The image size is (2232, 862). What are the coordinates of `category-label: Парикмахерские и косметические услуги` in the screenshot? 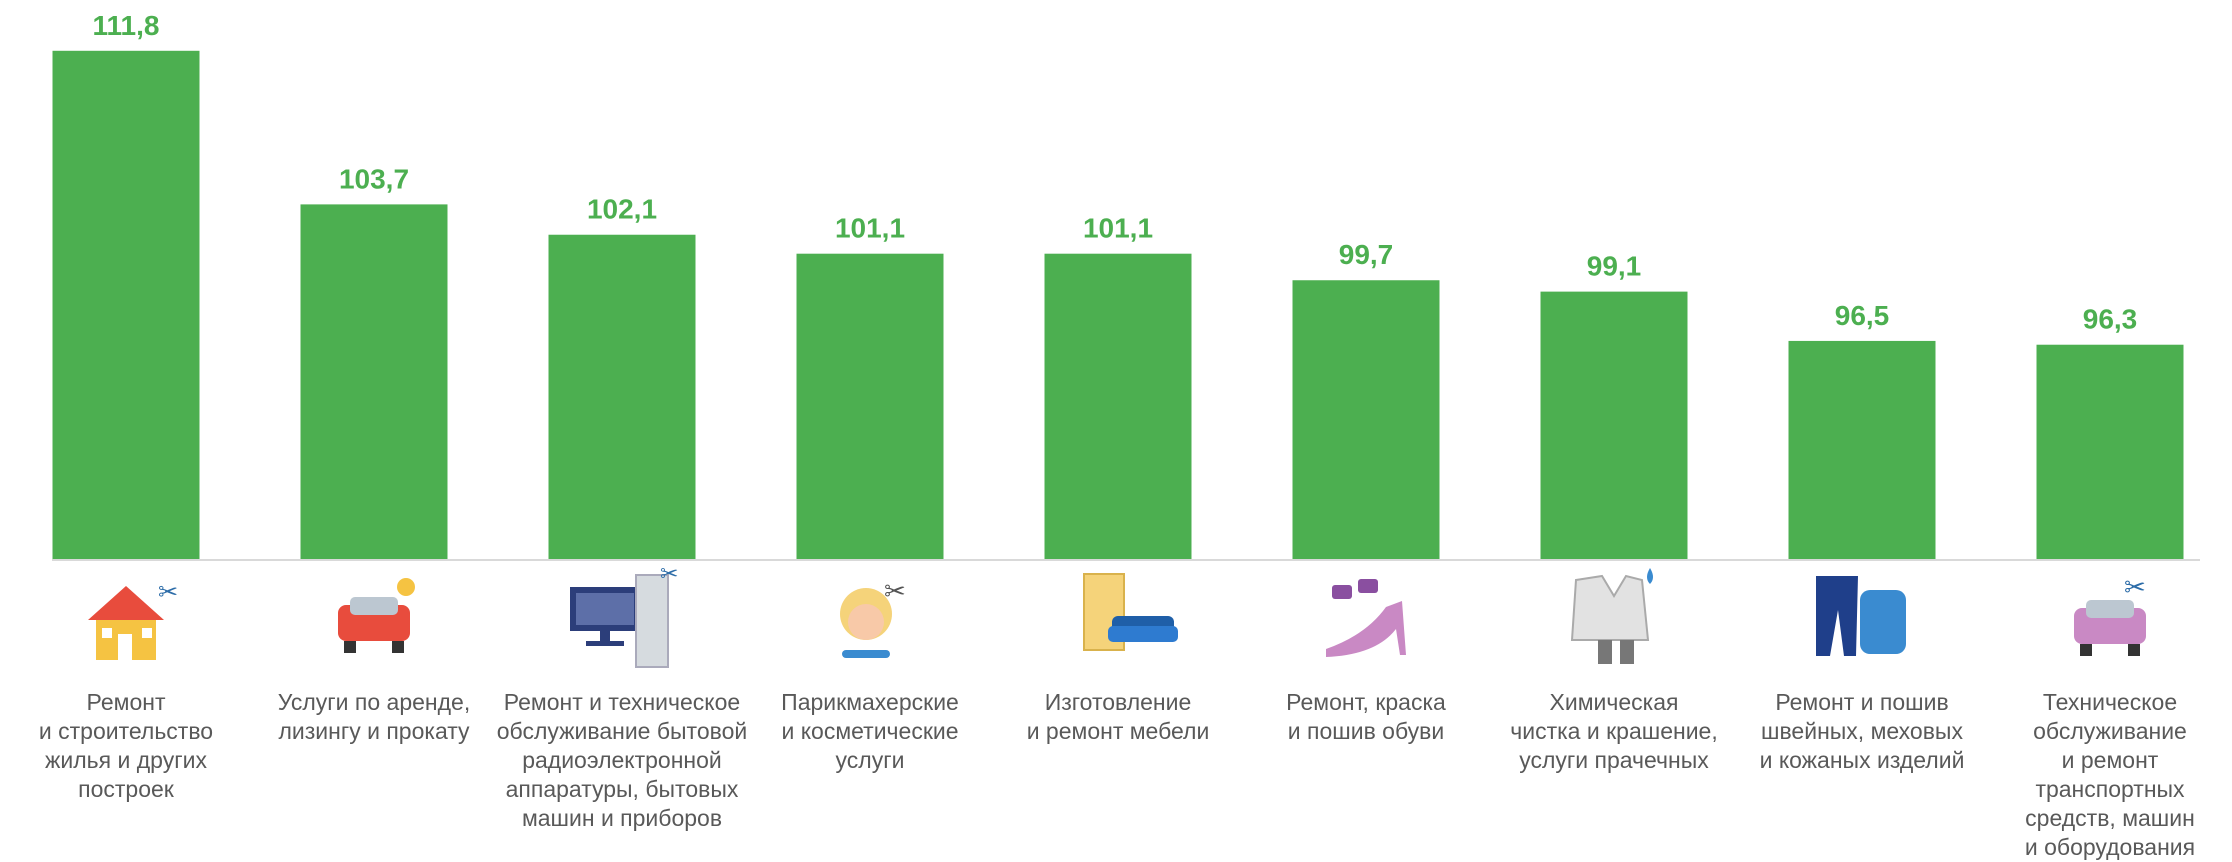 It's located at (870, 731).